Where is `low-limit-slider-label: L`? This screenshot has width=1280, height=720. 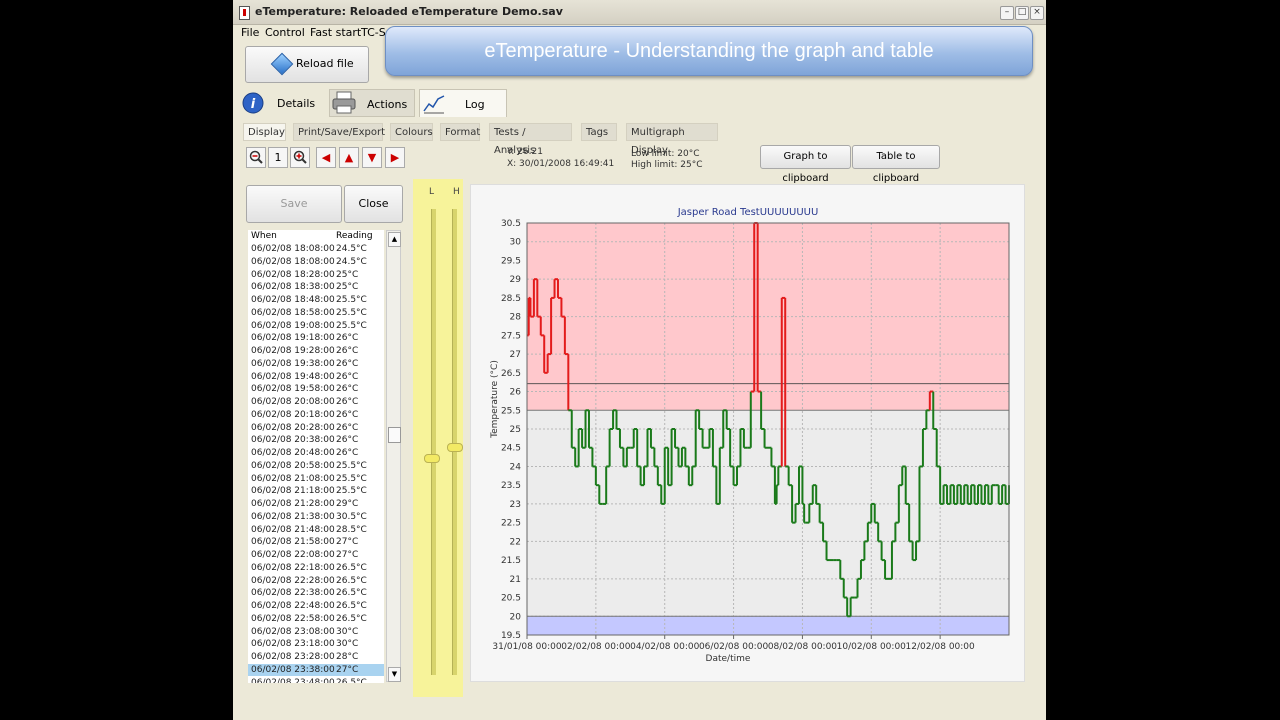
low-limit-slider-label: L is located at coordinates (432, 192).